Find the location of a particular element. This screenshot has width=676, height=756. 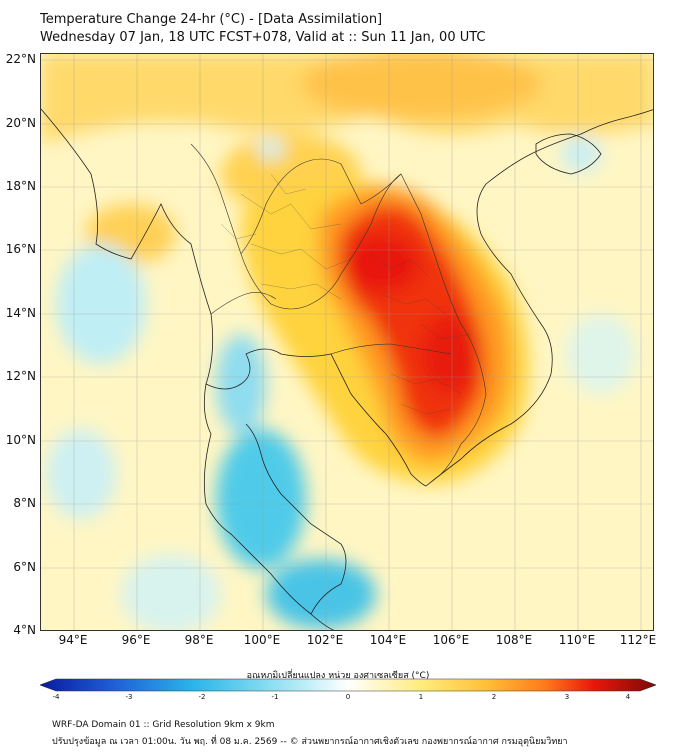

lat-label: 4°N is located at coordinates (24, 630).